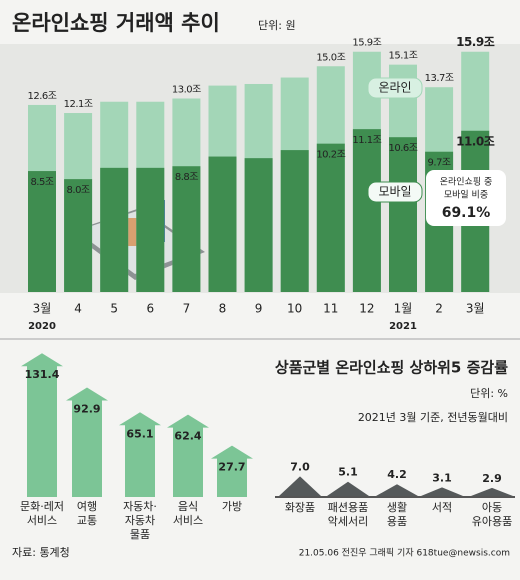  What do you see at coordinates (475, 141) in the screenshot?
I see `value-label: 11.0조` at bounding box center [475, 141].